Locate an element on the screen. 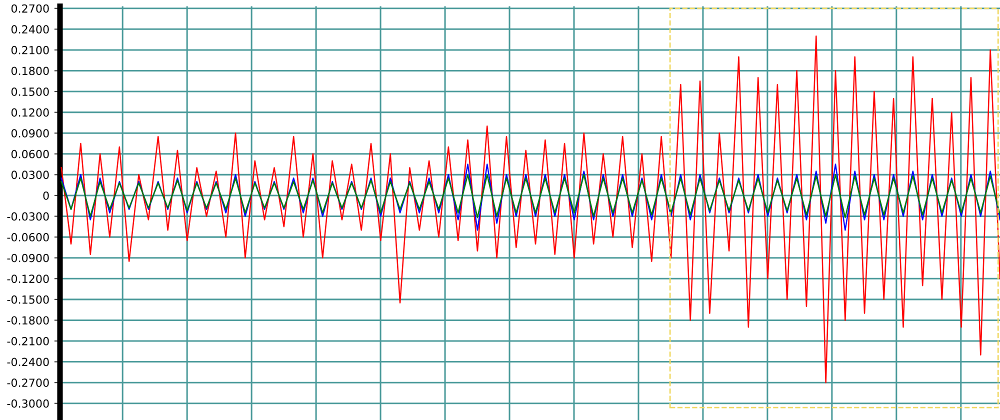 This screenshot has height=420, width=1000. y-tick-label: -0.2700 is located at coordinates (28, 382).